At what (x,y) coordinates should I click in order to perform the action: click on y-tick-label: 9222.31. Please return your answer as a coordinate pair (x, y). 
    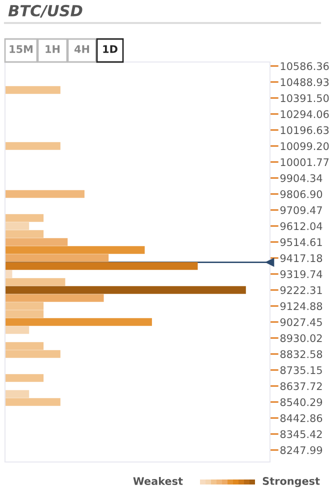
    Looking at the image, I should click on (301, 290).